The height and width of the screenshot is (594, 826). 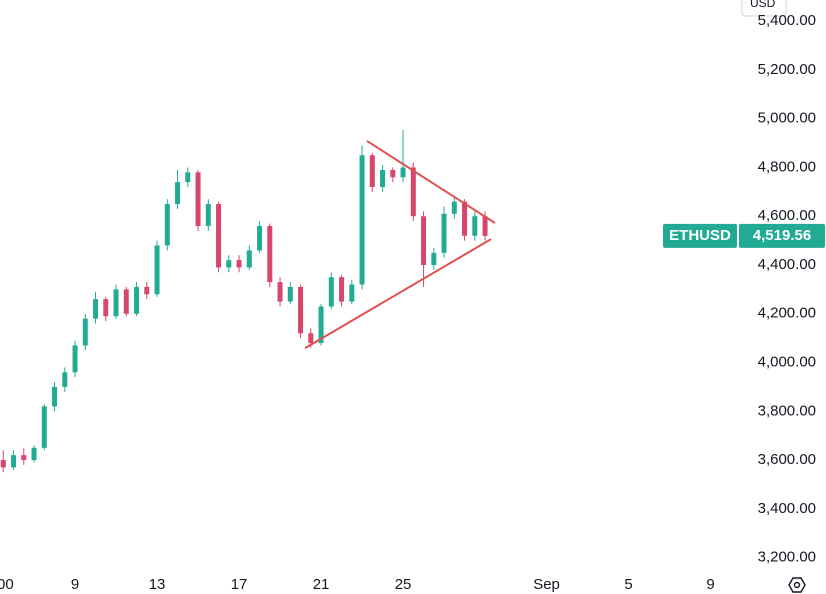 What do you see at coordinates (787, 69) in the screenshot?
I see `y-tick-label: 5,200.00` at bounding box center [787, 69].